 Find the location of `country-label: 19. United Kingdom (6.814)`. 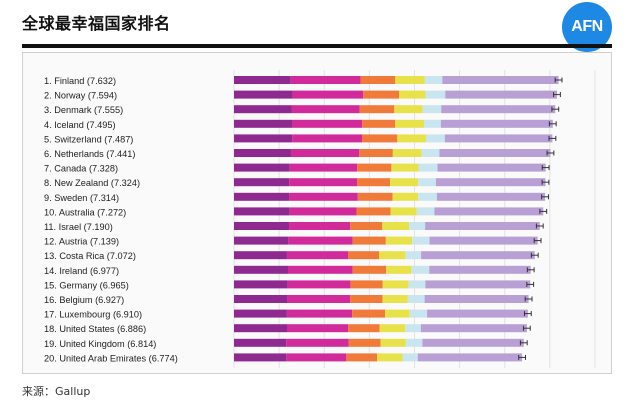

country-label: 19. United Kingdom (6.814) is located at coordinates (100, 344).